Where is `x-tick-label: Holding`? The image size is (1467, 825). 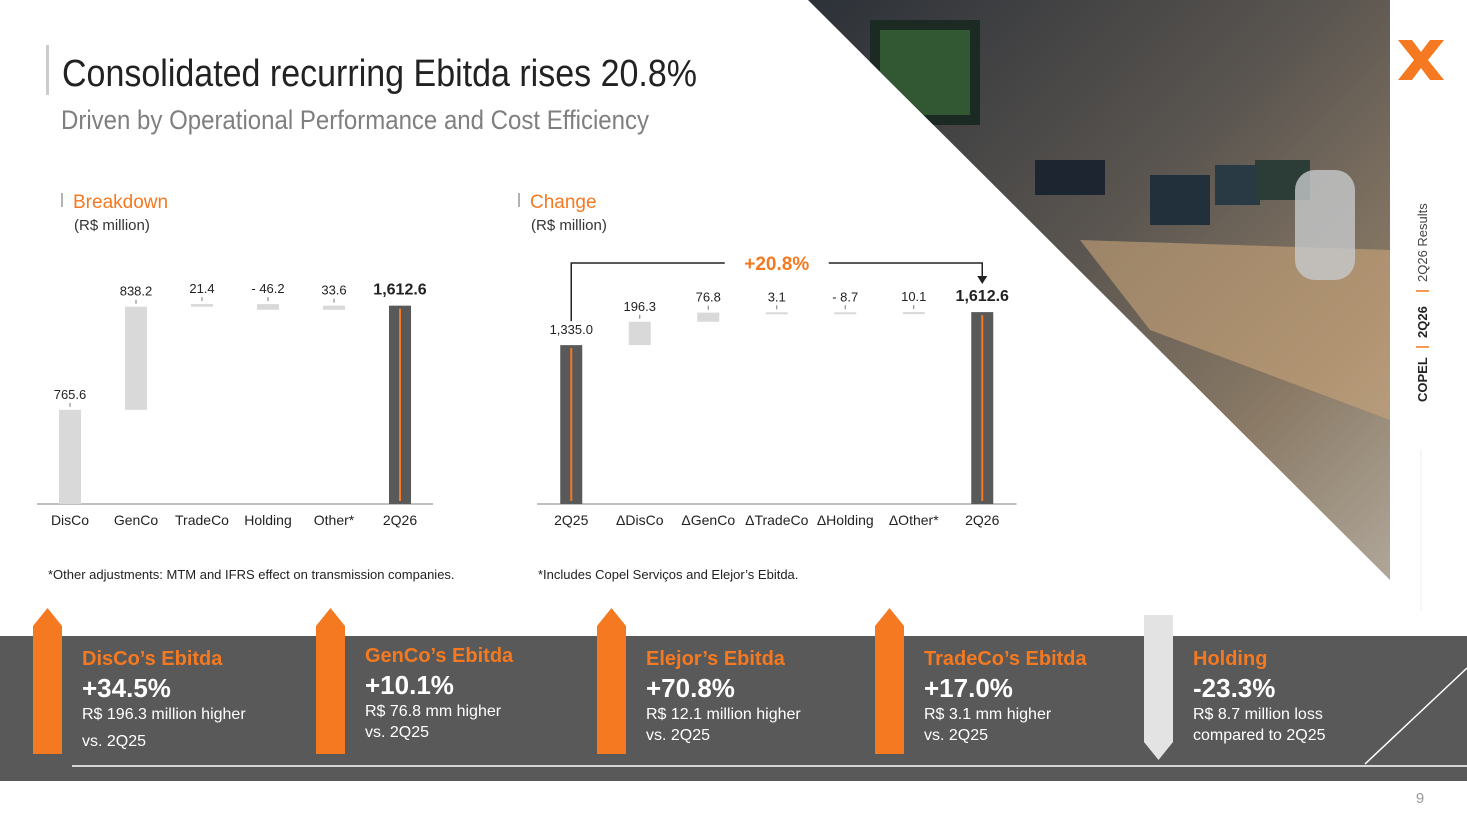 x-tick-label: Holding is located at coordinates (267, 520).